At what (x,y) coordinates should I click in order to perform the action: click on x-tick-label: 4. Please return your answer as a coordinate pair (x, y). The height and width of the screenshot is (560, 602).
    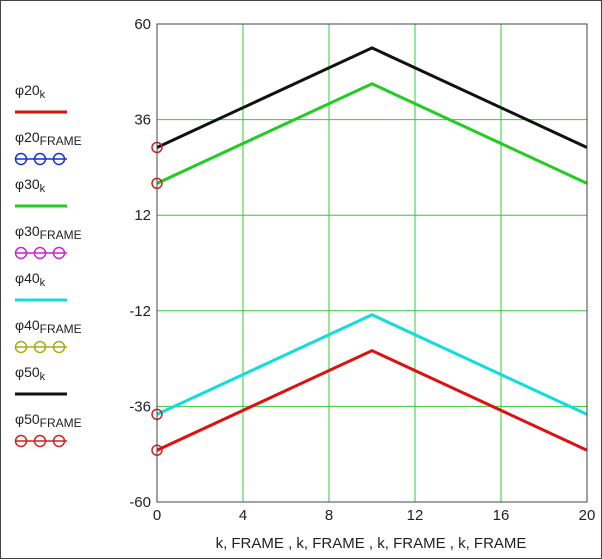
    Looking at the image, I should click on (243, 515).